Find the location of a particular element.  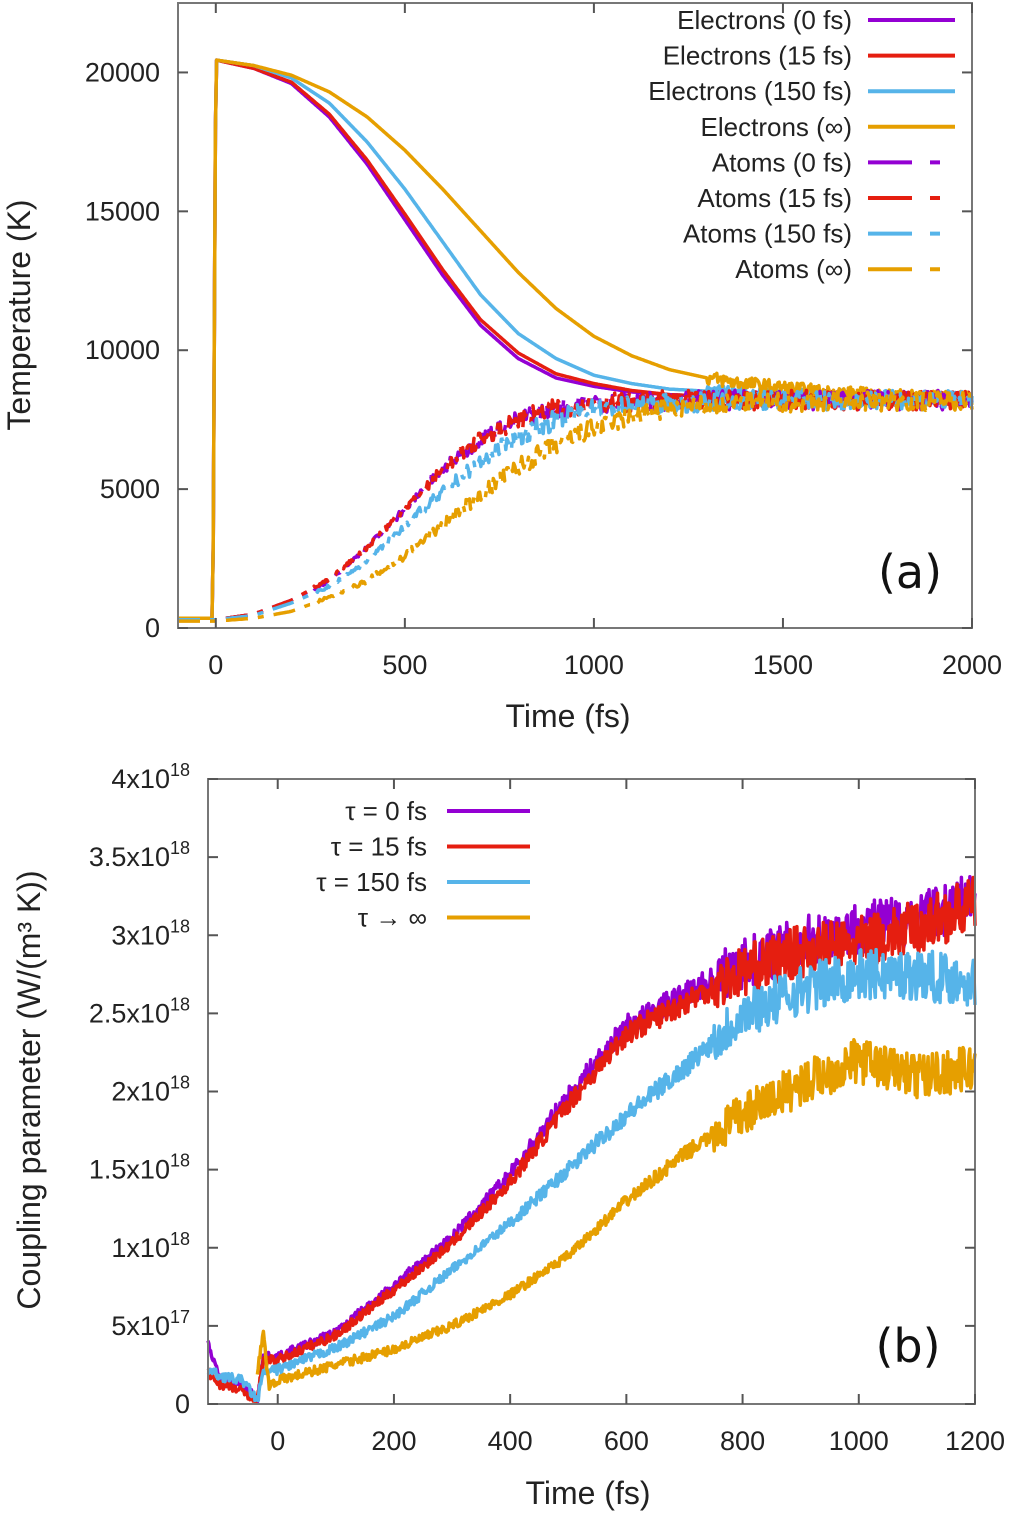

y-tick-label: 1x10¹⁸ is located at coordinates (150, 1246).